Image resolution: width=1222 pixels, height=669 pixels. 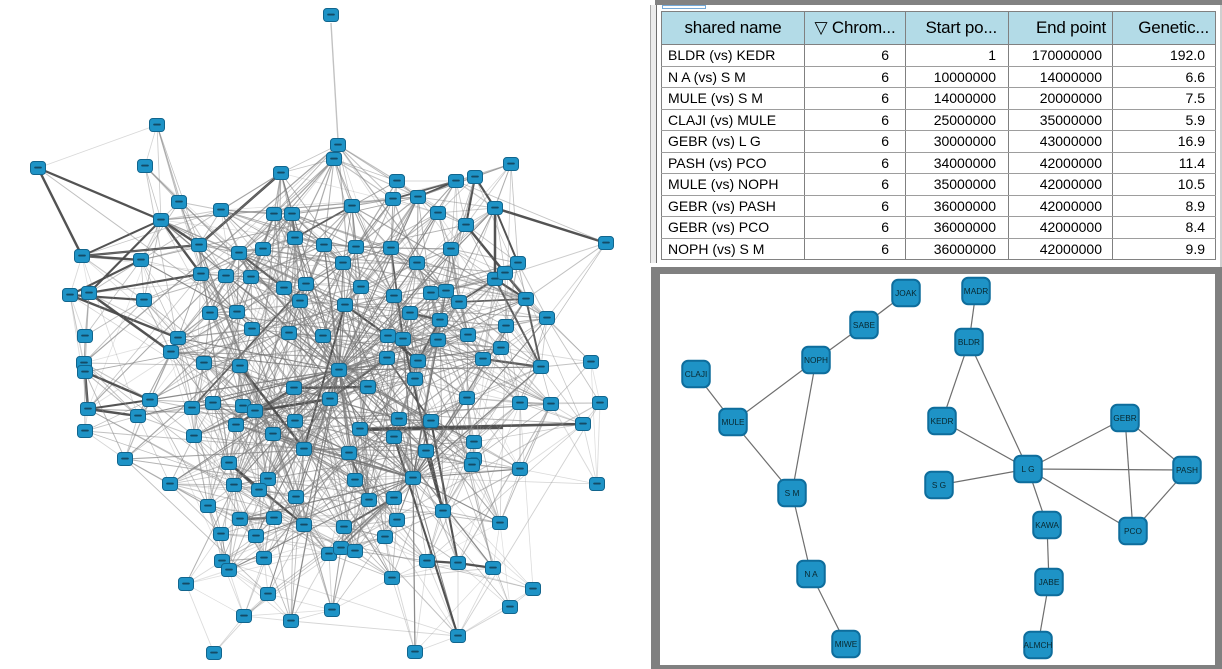 What do you see at coordinates (864, 325) in the screenshot?
I see `svg-text: SABE` at bounding box center [864, 325].